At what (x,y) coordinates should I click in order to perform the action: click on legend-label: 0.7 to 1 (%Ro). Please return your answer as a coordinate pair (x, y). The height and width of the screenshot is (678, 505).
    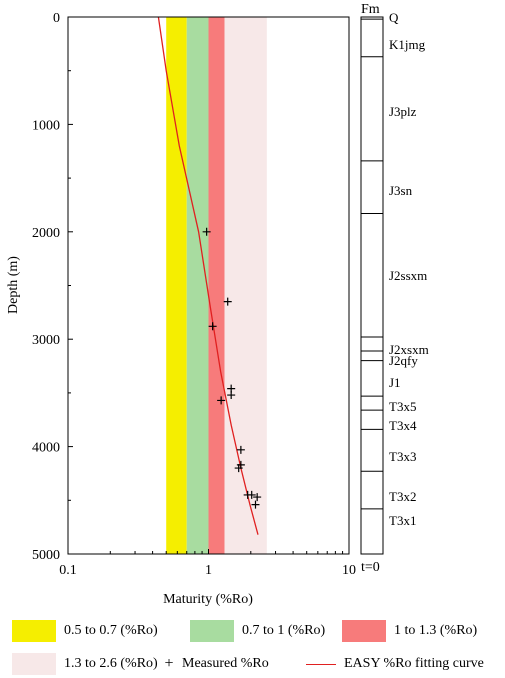
    Looking at the image, I should click on (284, 630).